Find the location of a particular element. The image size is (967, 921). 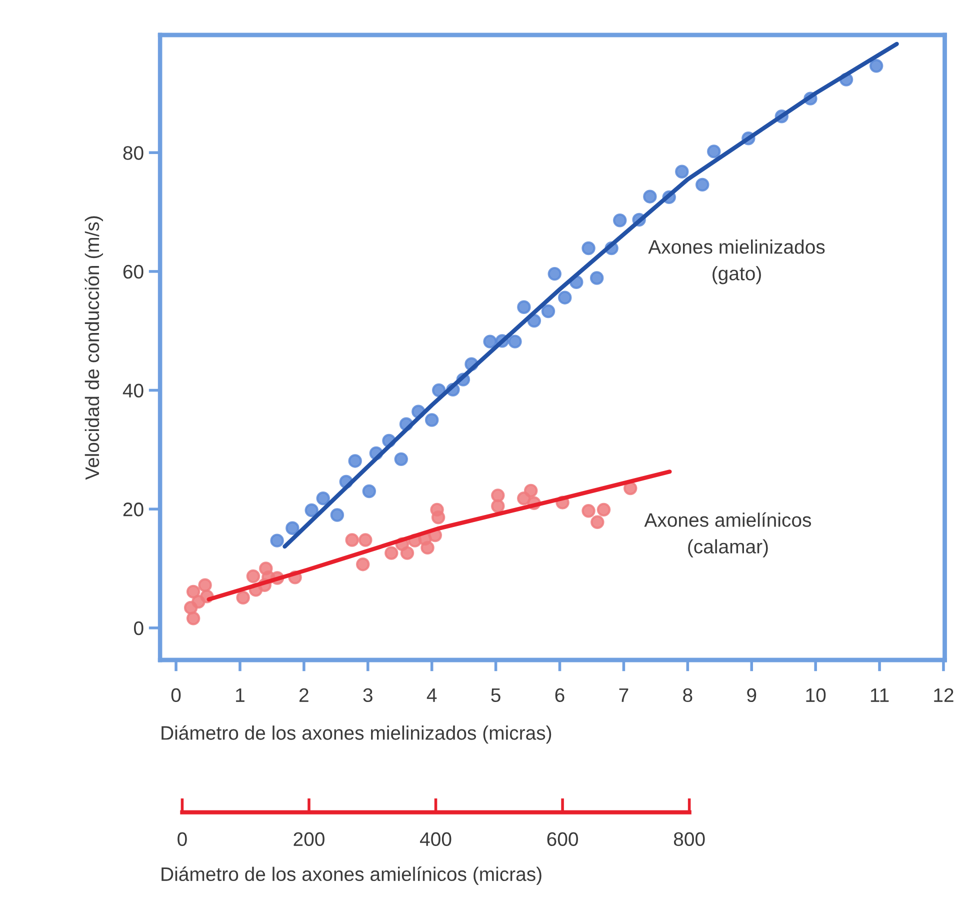

x2-axis-title: Diámetro de los axones amielínicos (micras) is located at coordinates (352, 875).